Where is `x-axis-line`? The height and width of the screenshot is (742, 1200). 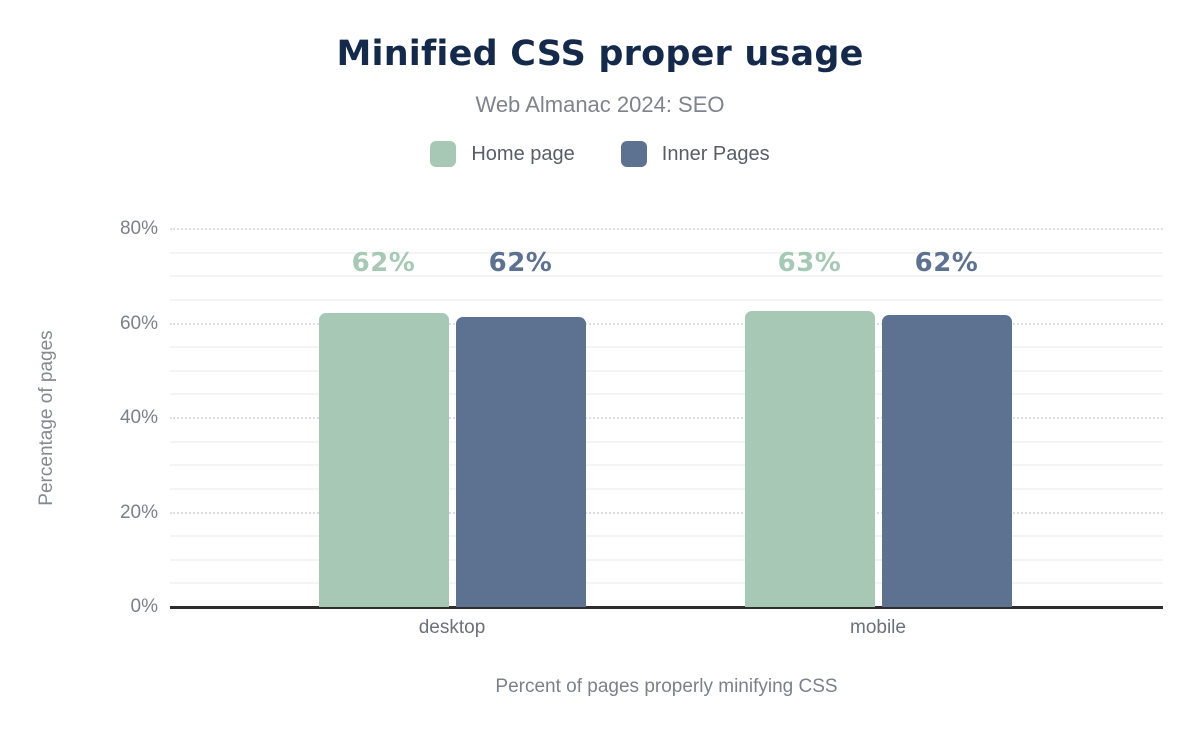
x-axis-line is located at coordinates (666, 607).